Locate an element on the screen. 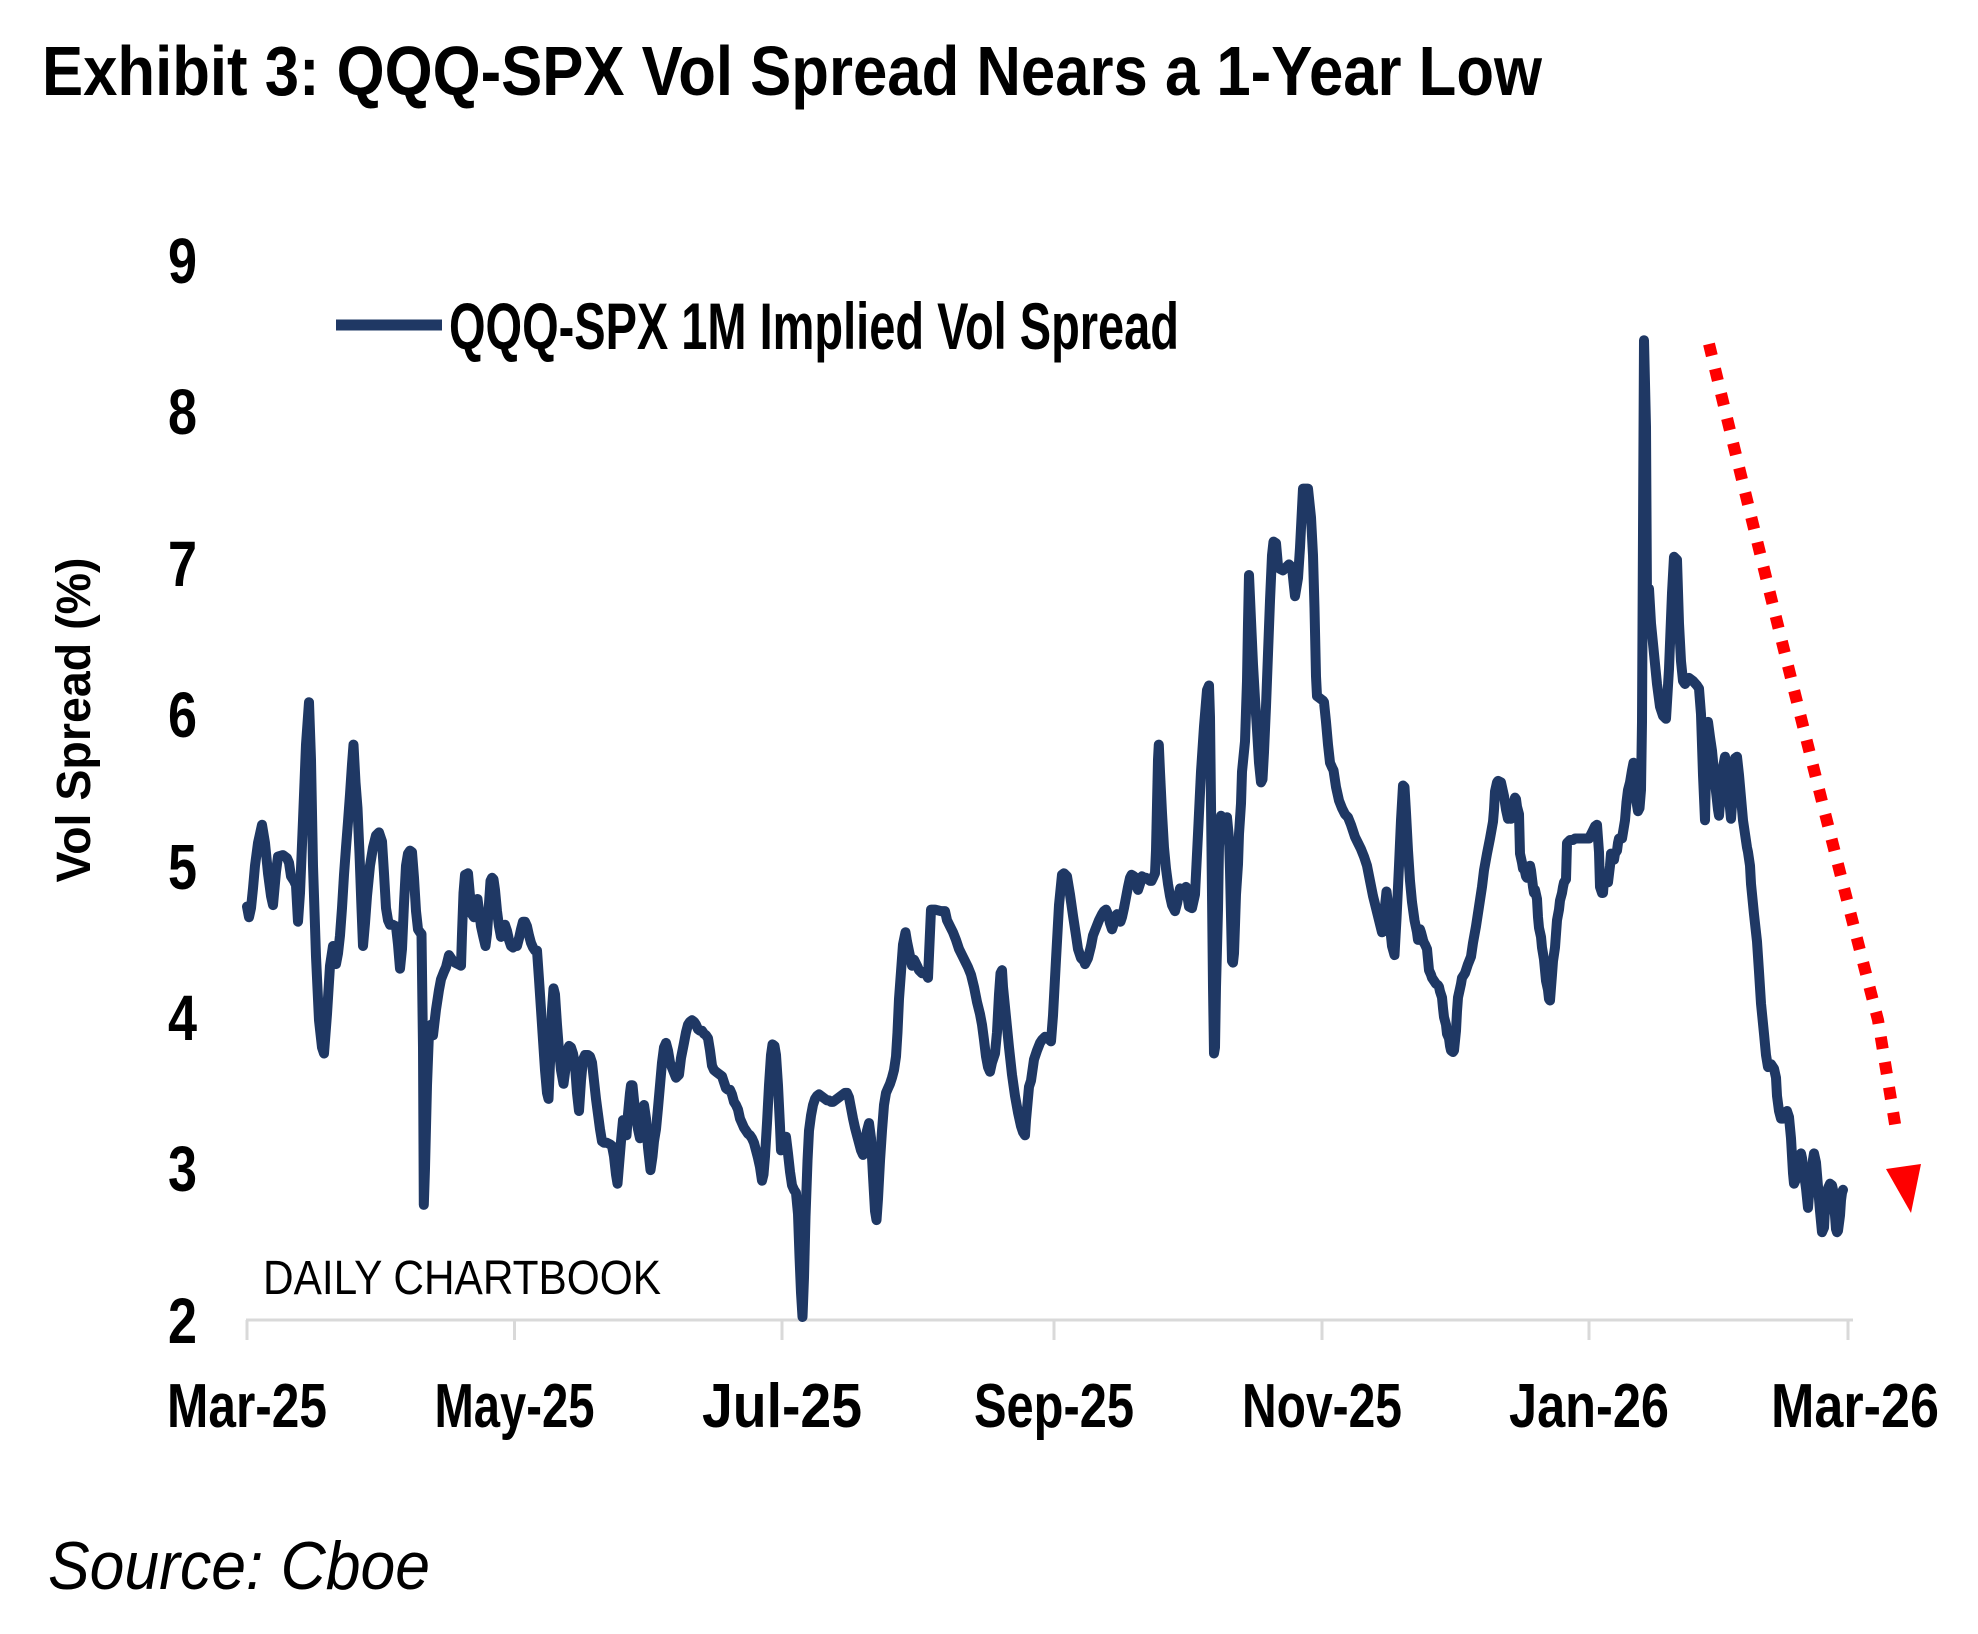 This screenshot has width=1978, height=1634. svg-text: DAILY CHARTBOOK is located at coordinates (462, 1278).